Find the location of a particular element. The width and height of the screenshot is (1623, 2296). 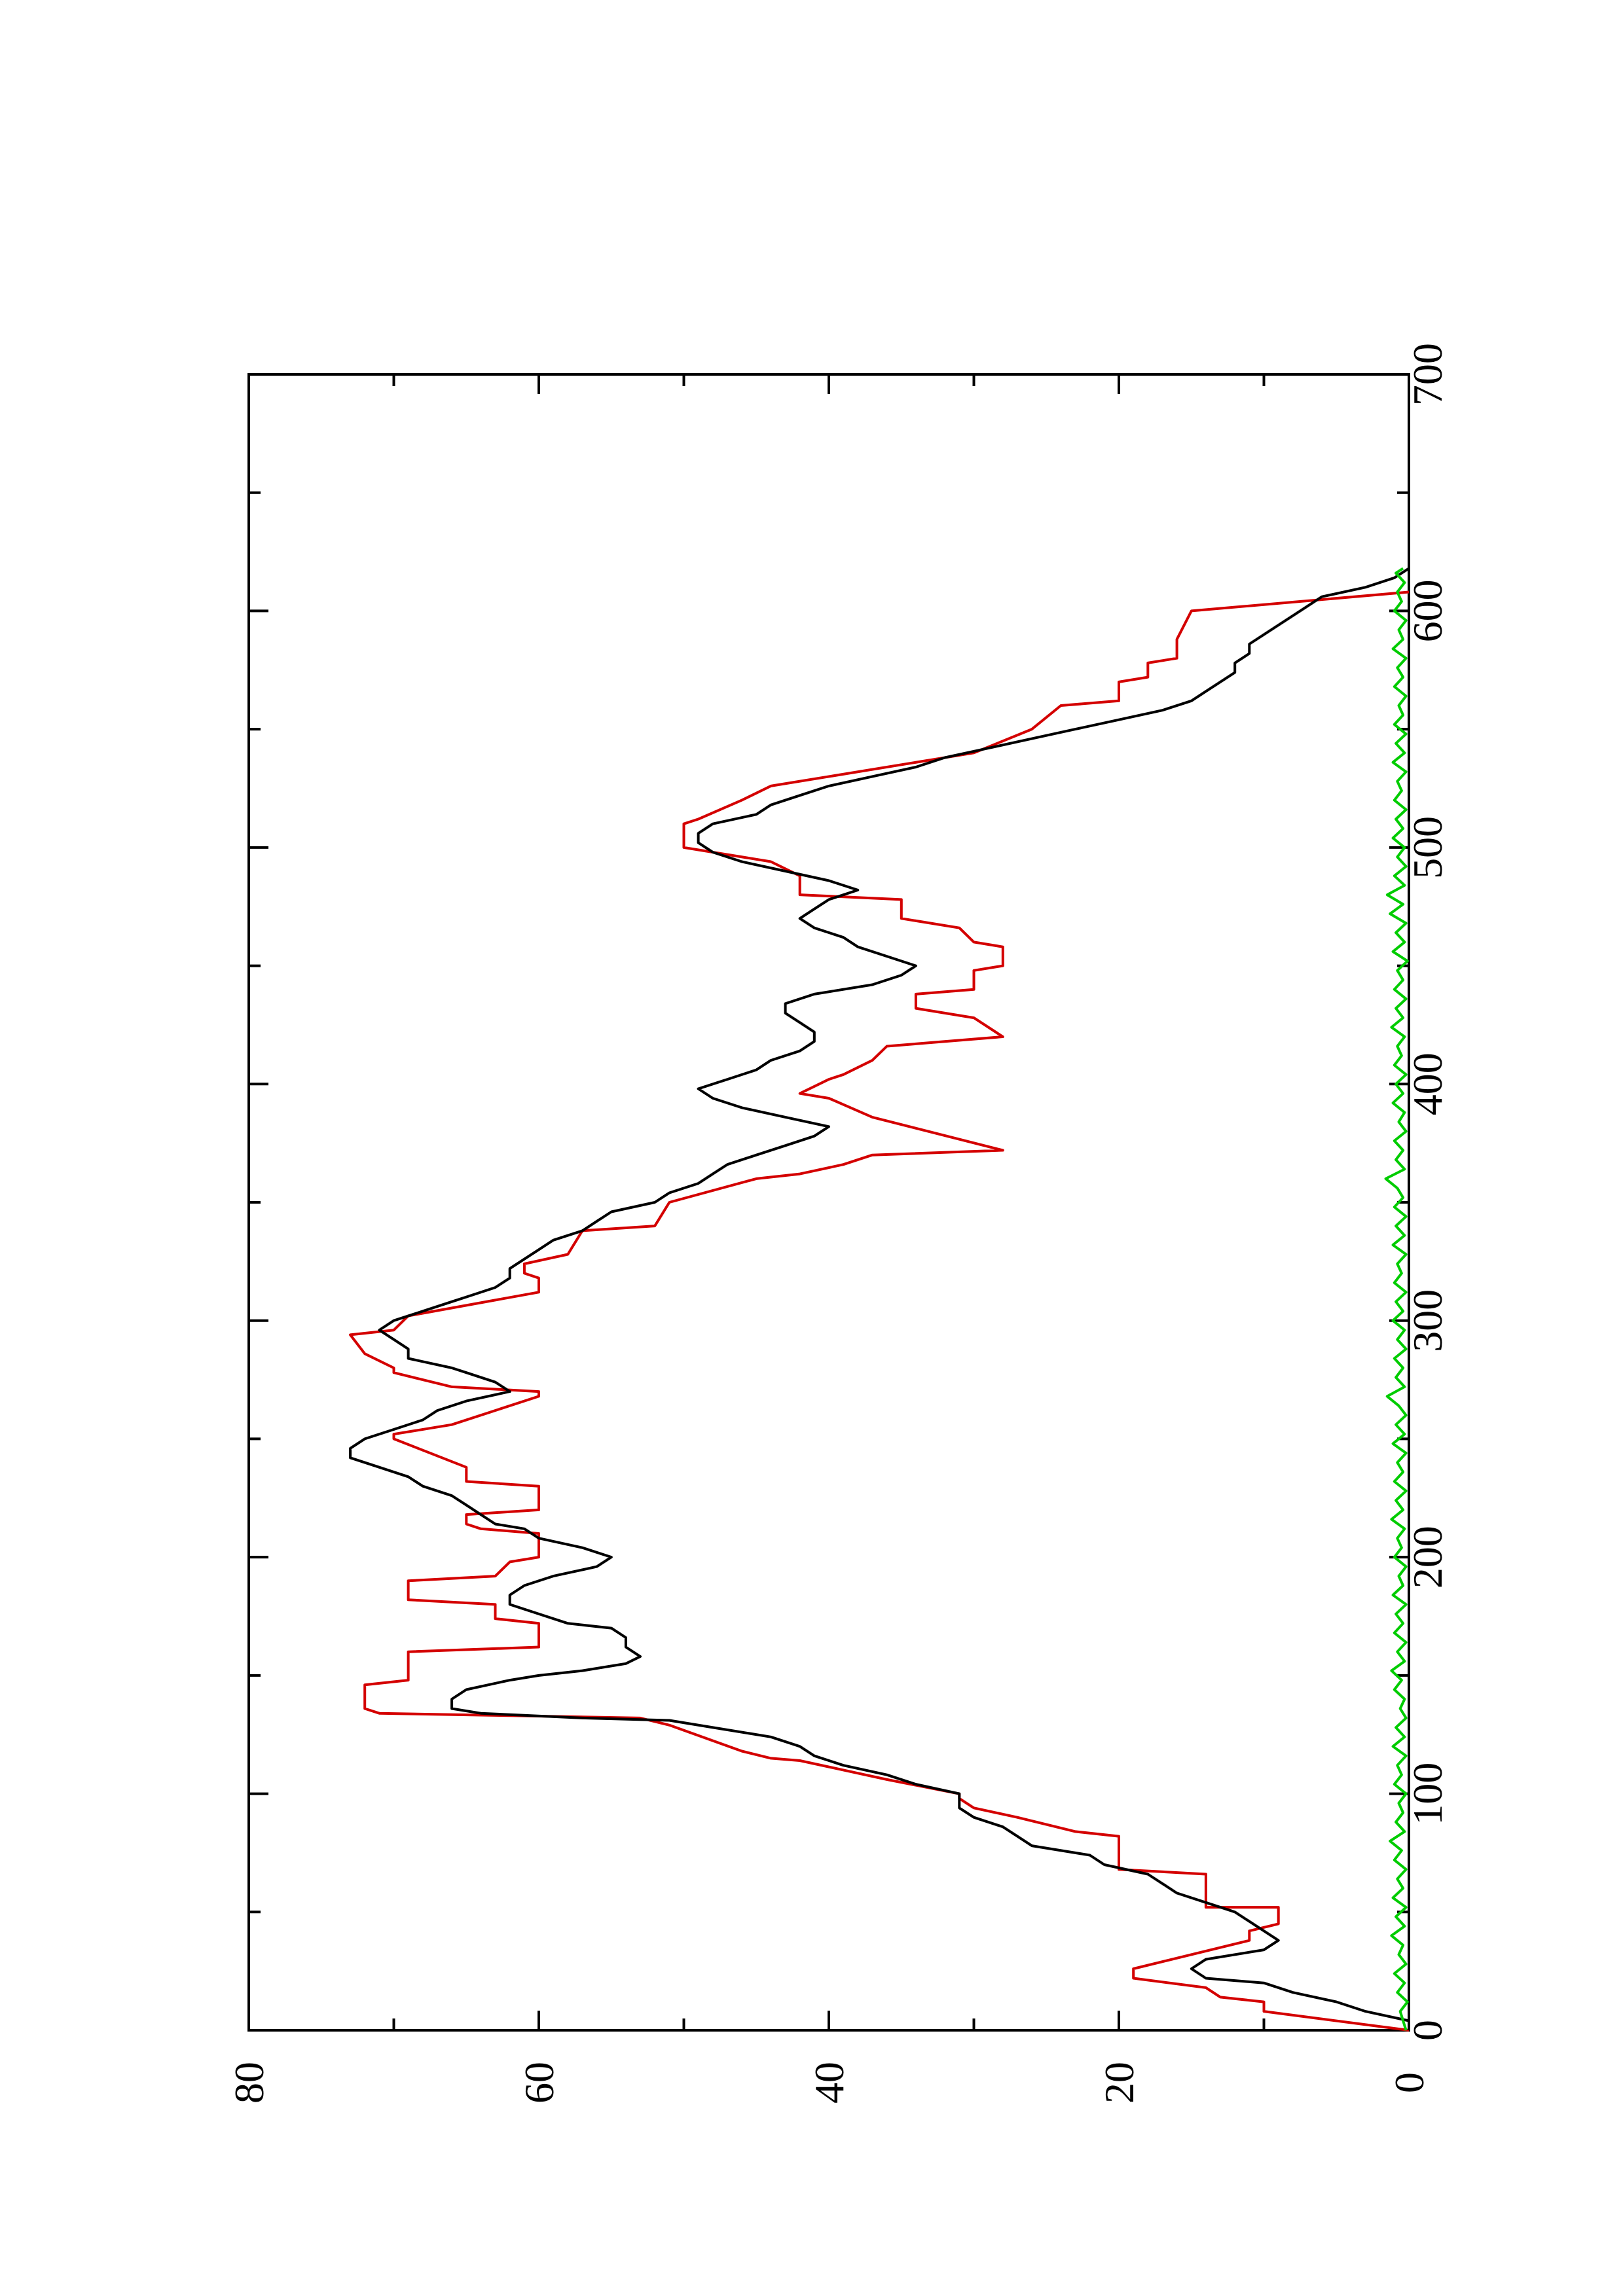

x-tick-label: 300 is located at coordinates (1427, 1320).